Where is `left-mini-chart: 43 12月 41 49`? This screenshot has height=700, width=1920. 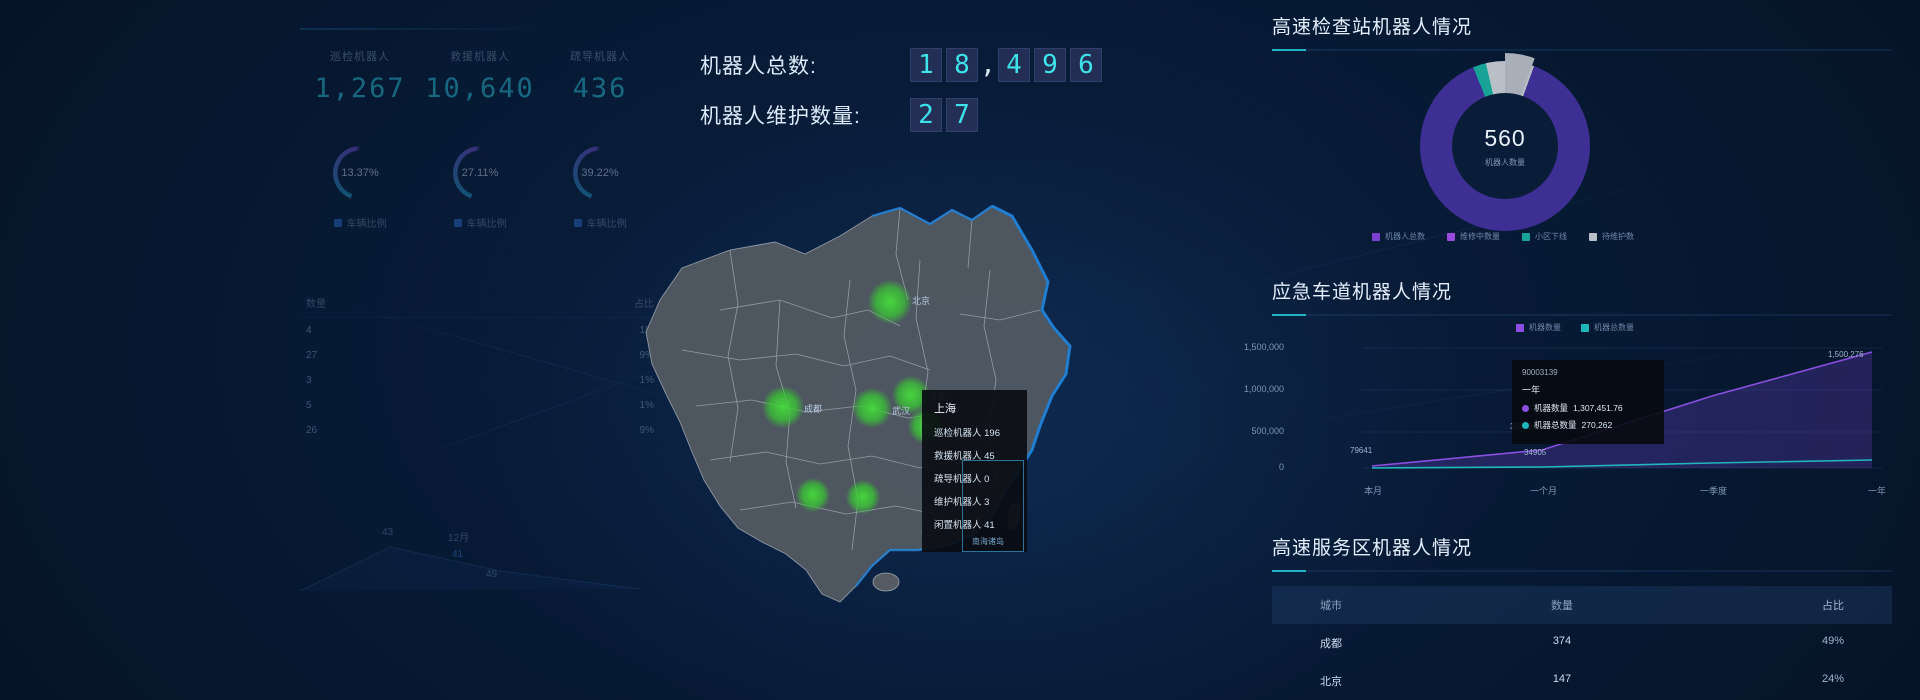 left-mini-chart: 43 12月 41 49 is located at coordinates (480, 553).